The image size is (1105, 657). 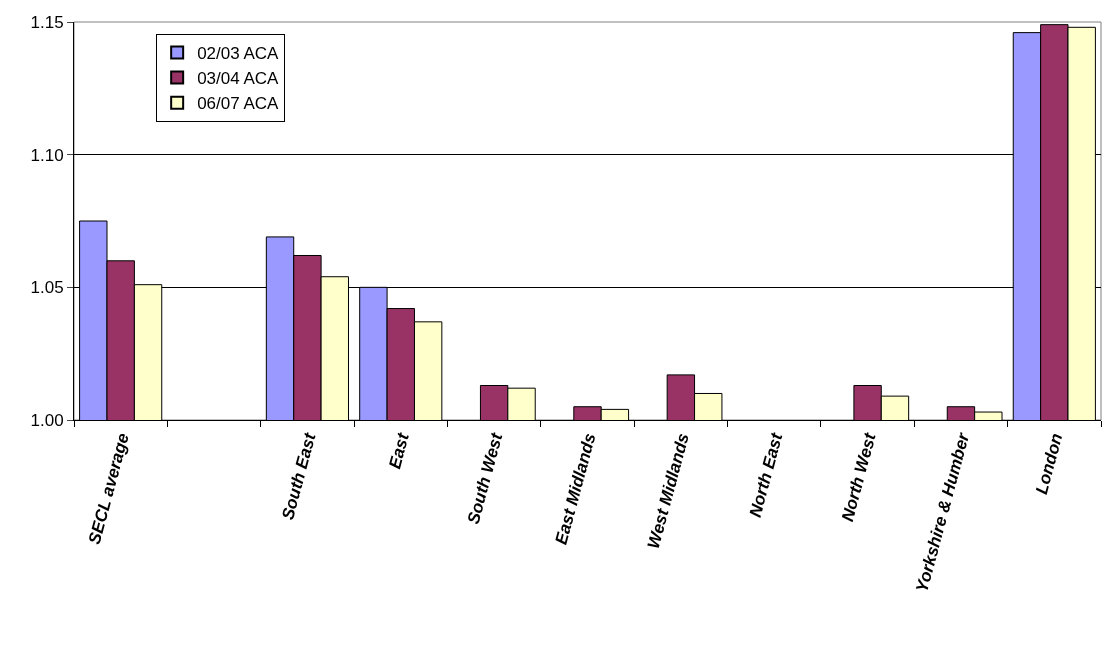 I want to click on legend-label: 03/04 ACA, so click(x=238, y=79).